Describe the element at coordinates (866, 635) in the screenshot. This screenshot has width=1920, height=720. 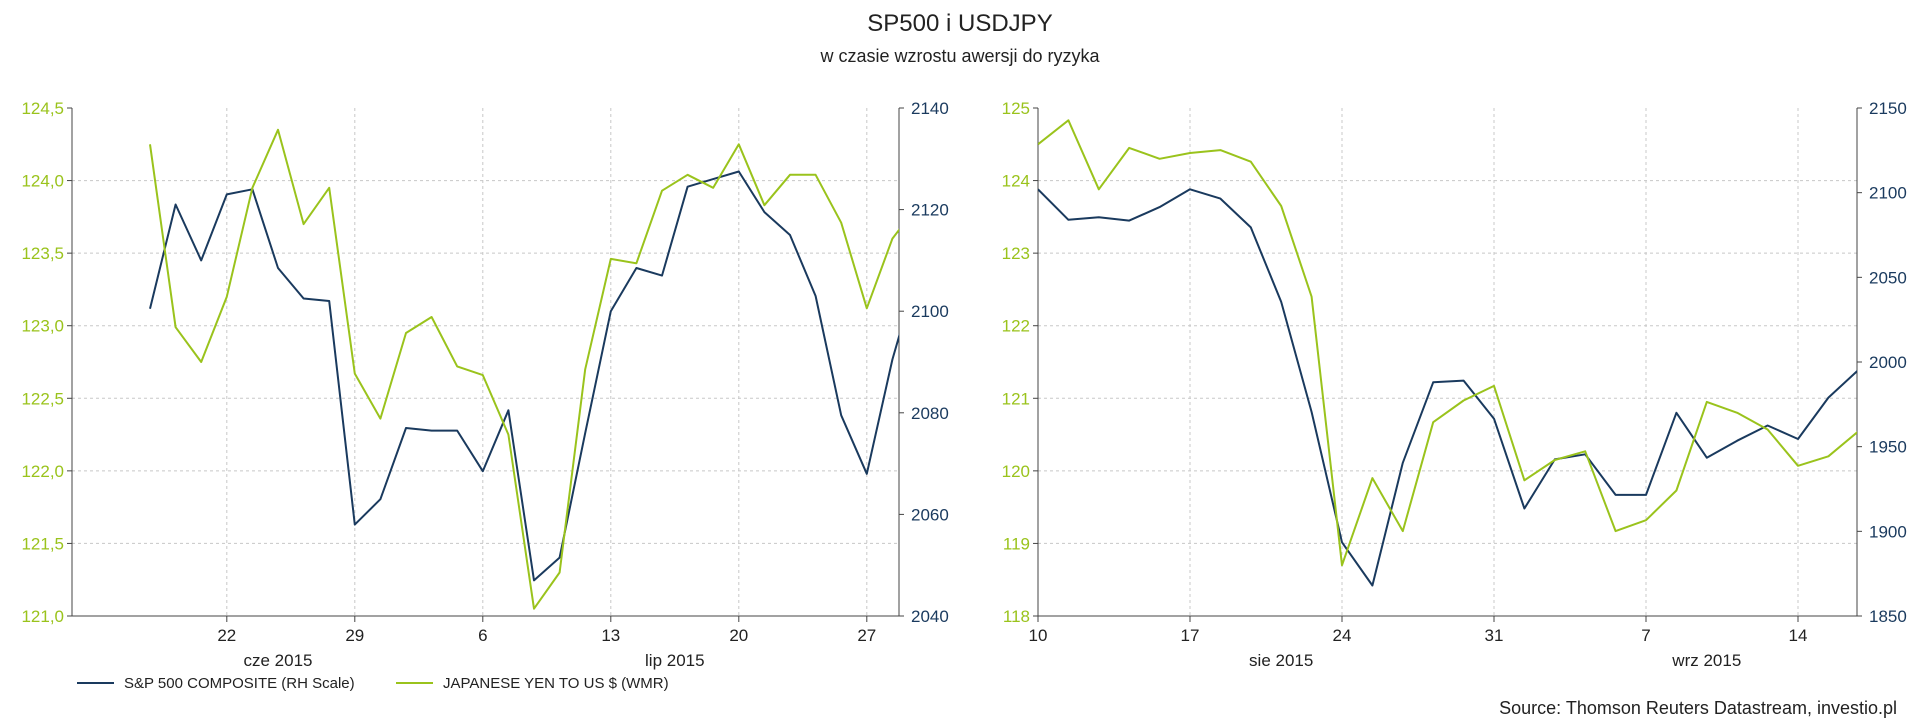
I see `x-tick-label: 27` at that location.